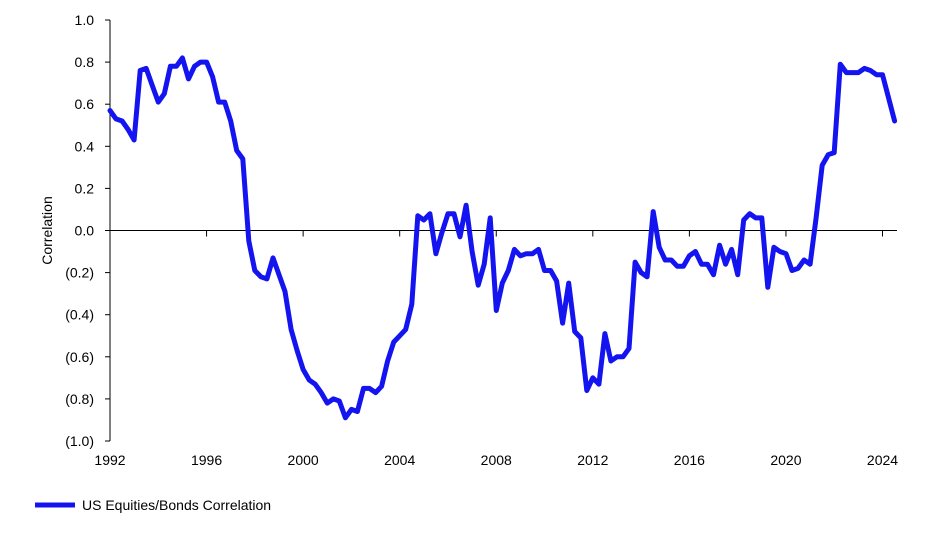 This screenshot has width=935, height=534. I want to click on y-tick-label: (0.8), so click(79, 399).